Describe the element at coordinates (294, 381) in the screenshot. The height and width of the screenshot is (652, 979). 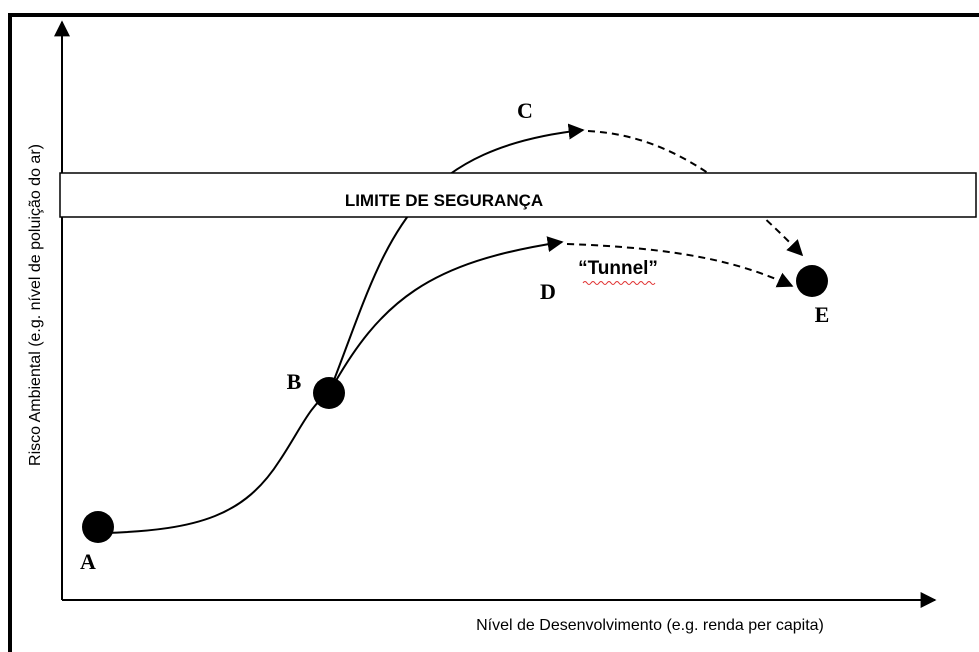
I see `node-label: B` at that location.